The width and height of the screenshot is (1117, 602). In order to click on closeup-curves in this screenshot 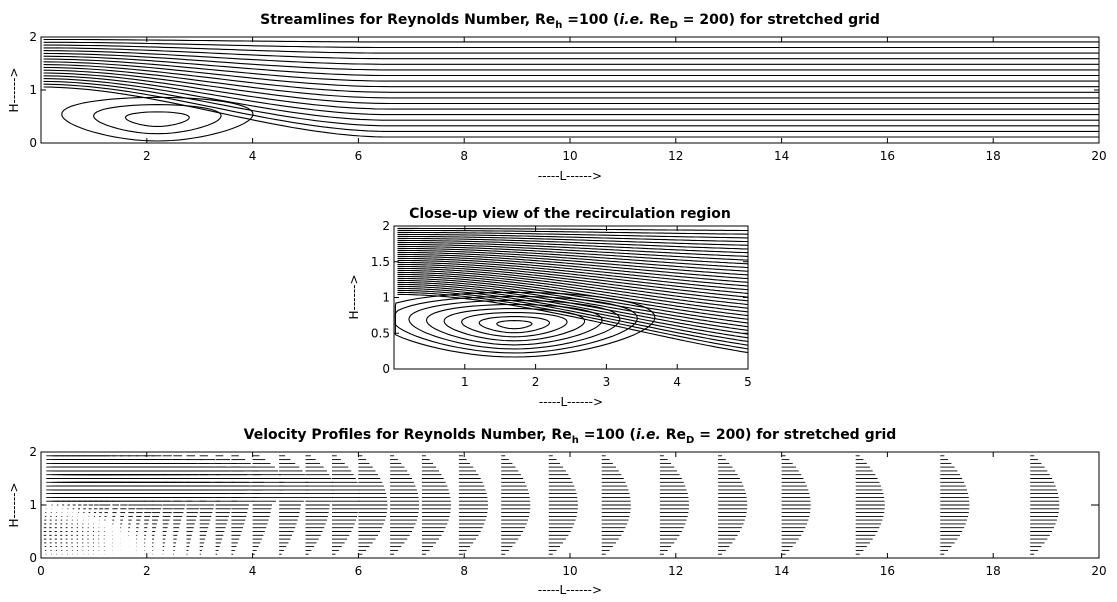, I will do `click(571, 292)`.